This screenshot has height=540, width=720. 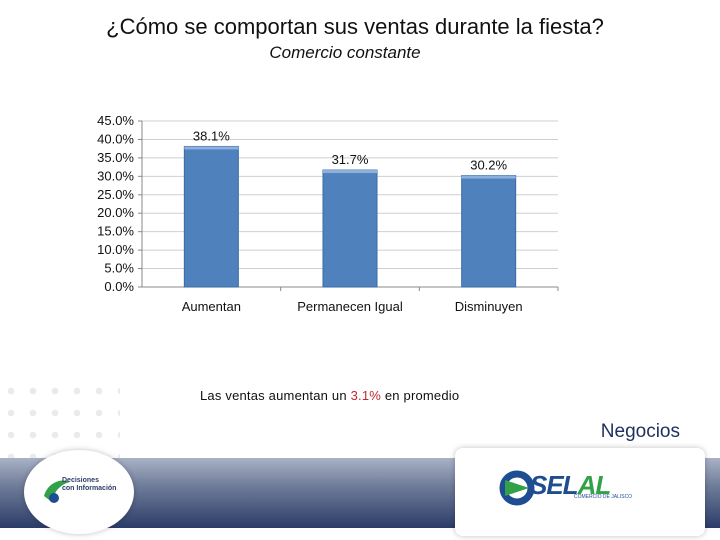 I want to click on right-logo-badge, so click(x=580, y=492).